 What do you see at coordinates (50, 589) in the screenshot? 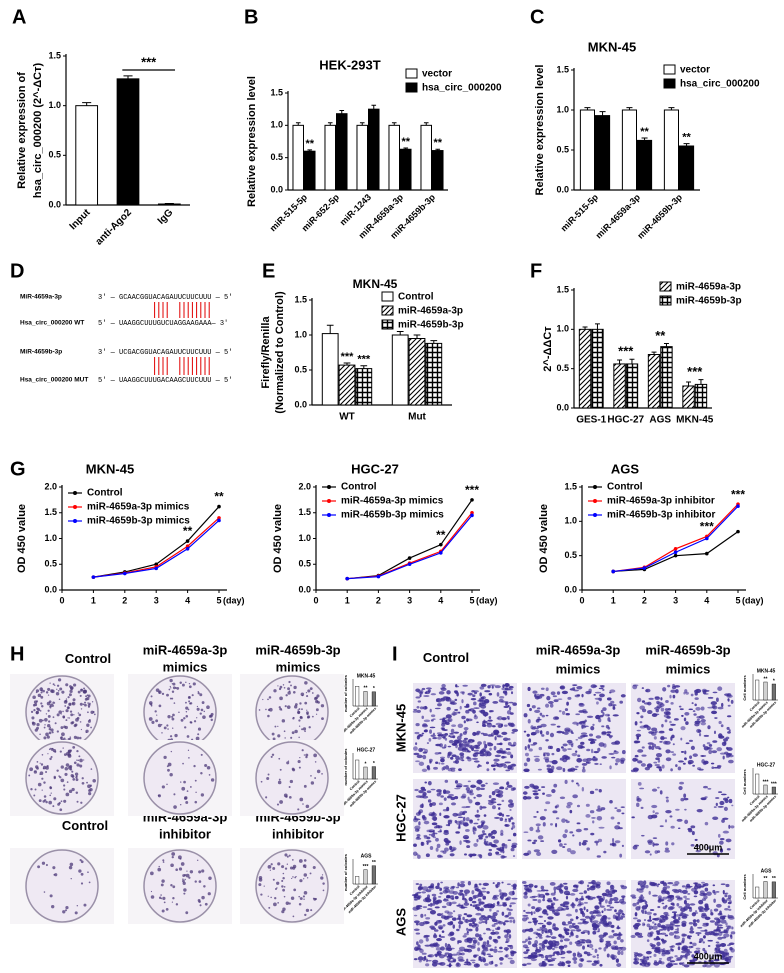
I see `y-tick-label: 0.0` at bounding box center [50, 589].